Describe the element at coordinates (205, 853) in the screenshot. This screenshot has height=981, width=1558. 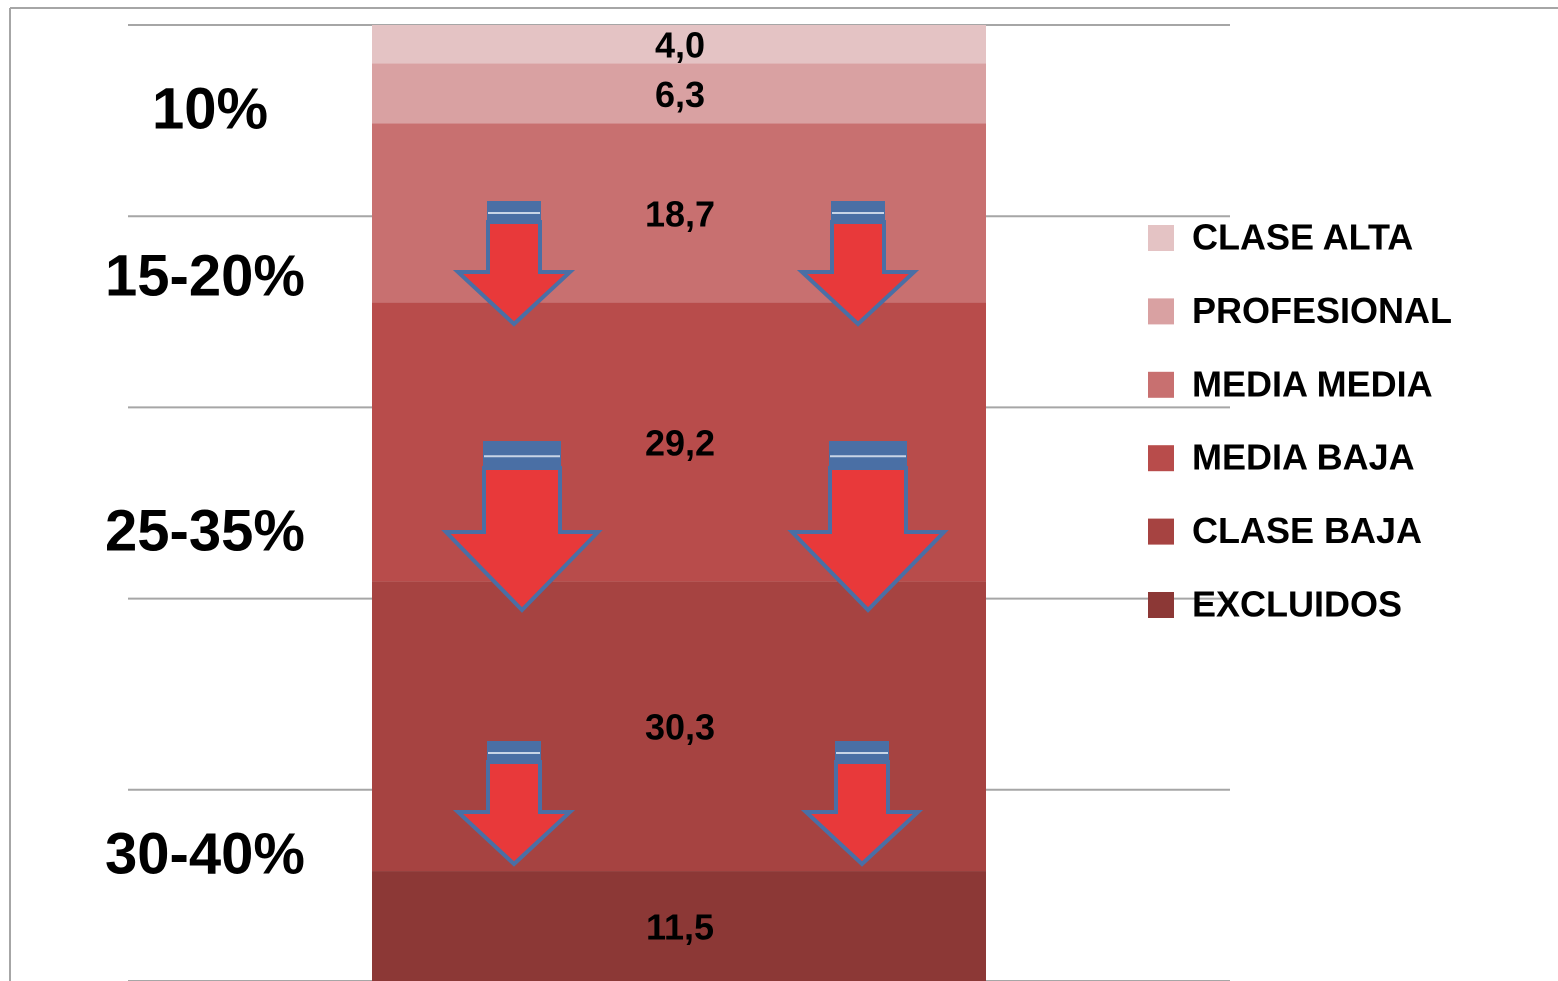
I see `annotation: 30-40%` at that location.